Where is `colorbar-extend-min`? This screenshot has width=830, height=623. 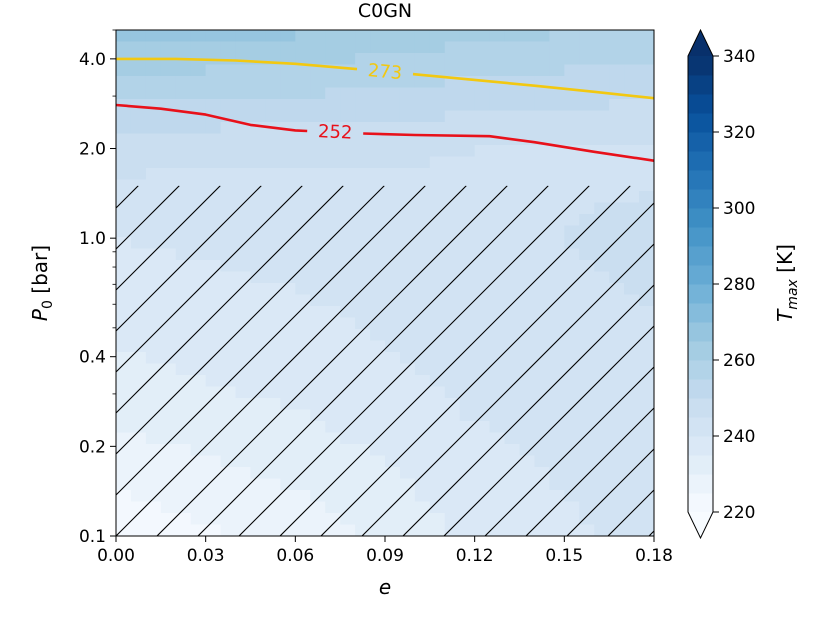 colorbar-extend-min is located at coordinates (700, 525).